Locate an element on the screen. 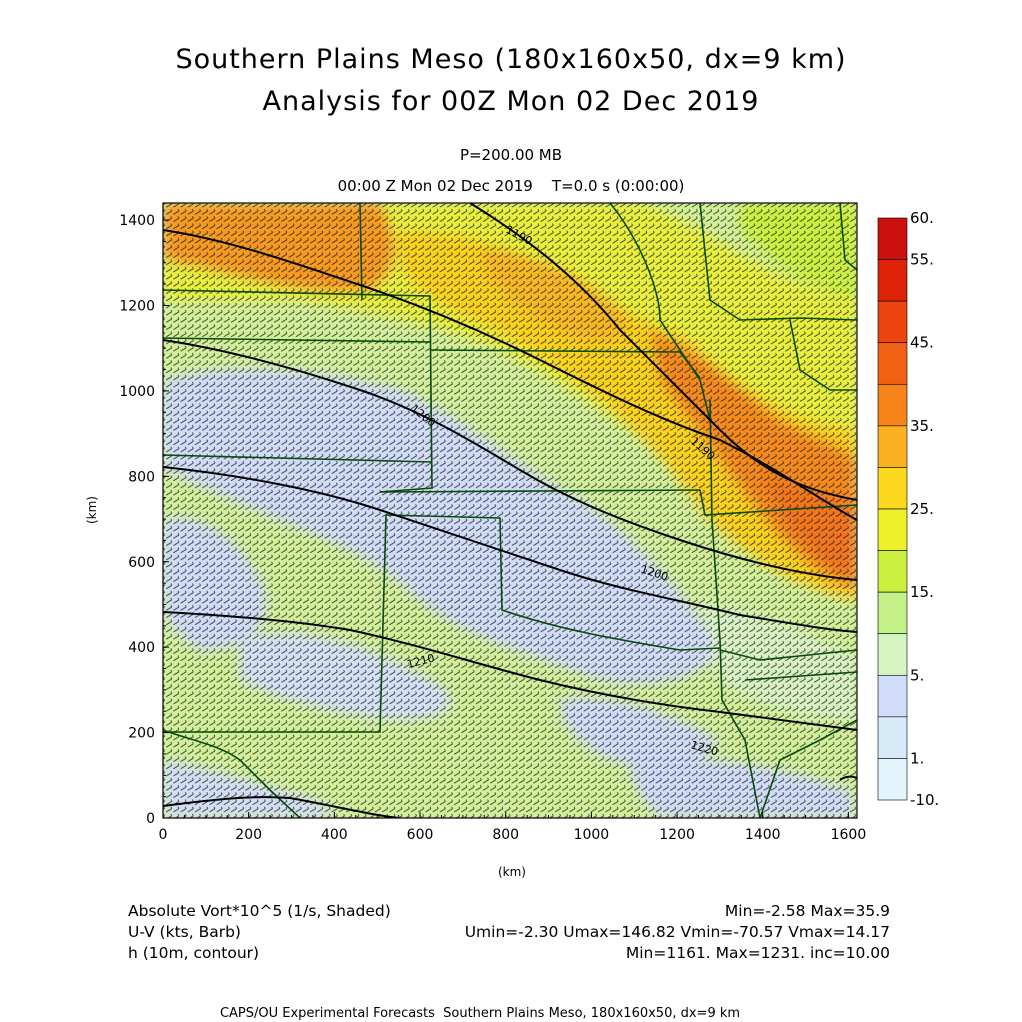  y-tick-label: 800 is located at coordinates (141, 477).